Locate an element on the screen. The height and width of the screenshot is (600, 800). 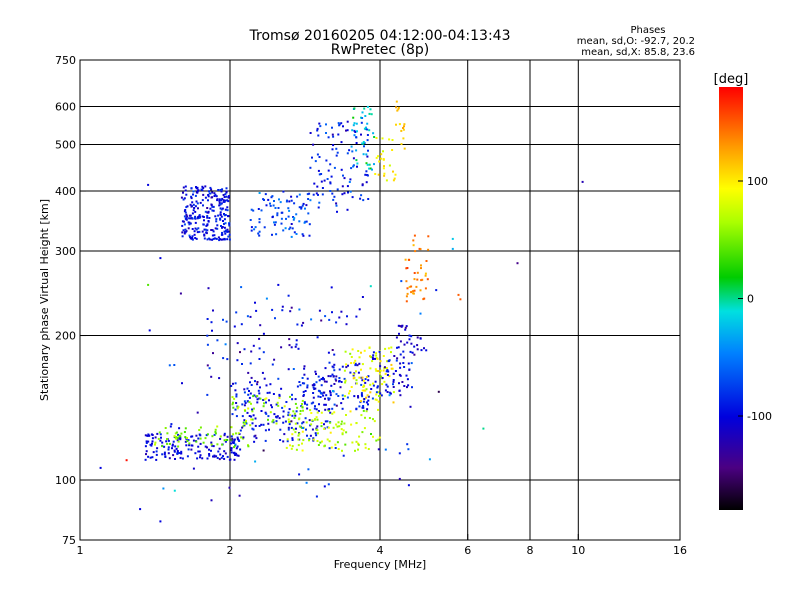
stats-line-x: mean, sd,X: 85.8, 23.6 is located at coordinates (638, 52).